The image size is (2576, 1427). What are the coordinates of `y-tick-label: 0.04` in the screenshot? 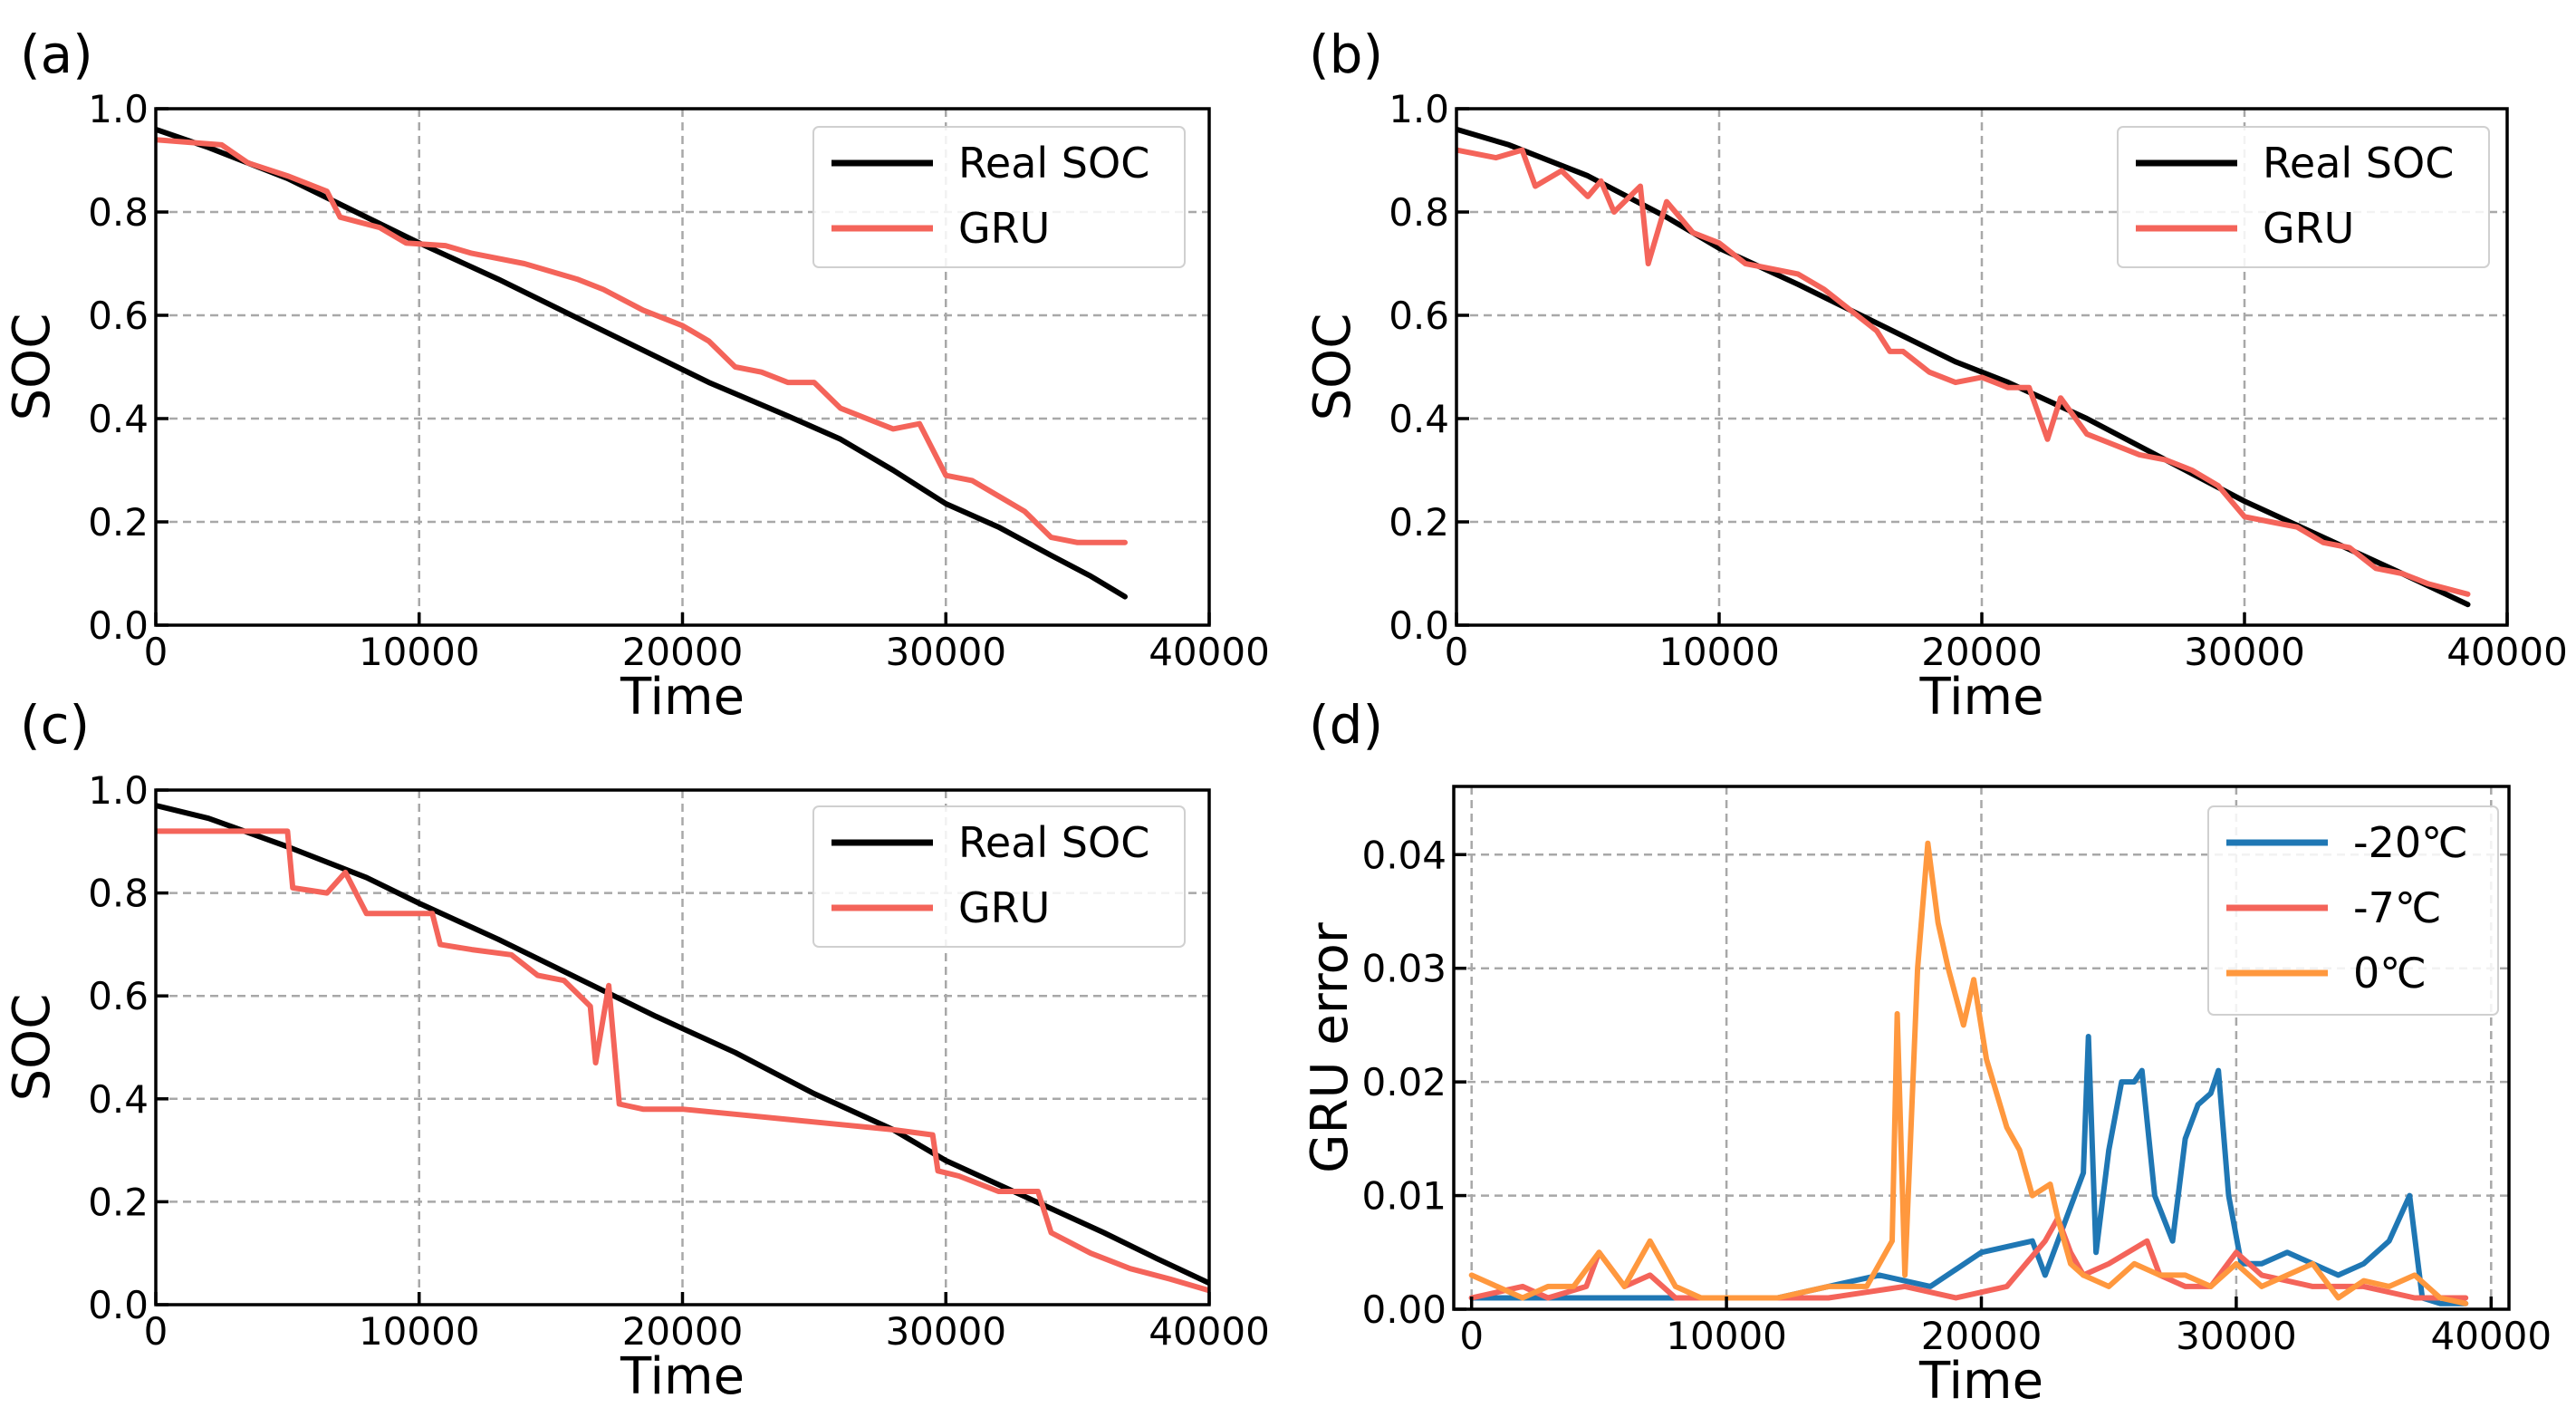 It's located at (1404, 855).